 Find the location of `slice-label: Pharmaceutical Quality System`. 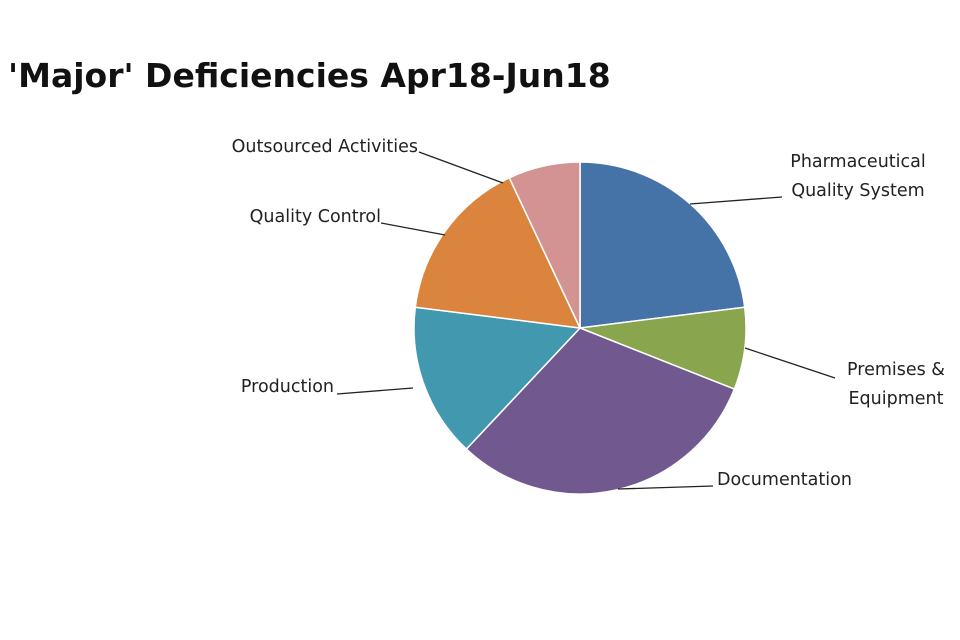

slice-label: Pharmaceutical Quality System is located at coordinates (858, 176).